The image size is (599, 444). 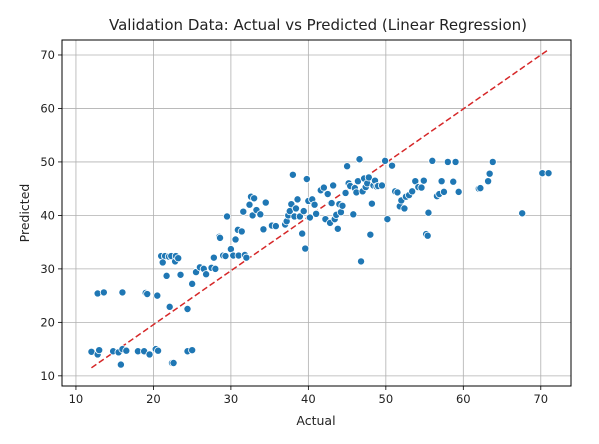 What do you see at coordinates (76, 399) in the screenshot?
I see `x-tick-label: 10` at bounding box center [76, 399].